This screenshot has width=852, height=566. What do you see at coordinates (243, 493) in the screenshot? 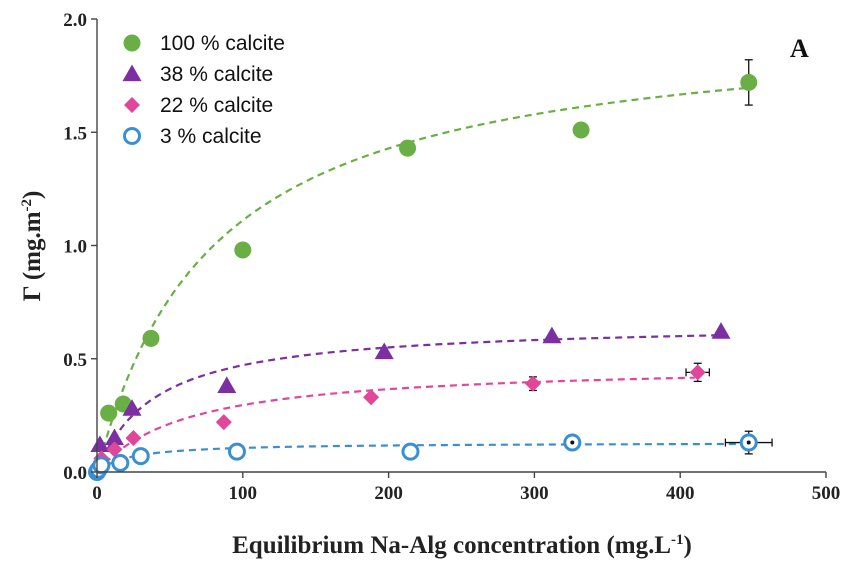
I see `x-tick-label: 100` at bounding box center [243, 493].